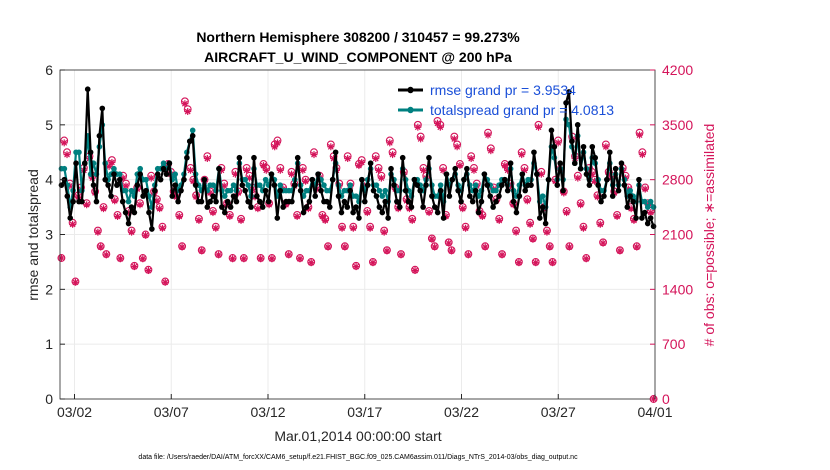  I want to click on x-tick-label: 03/02, so click(74, 412).